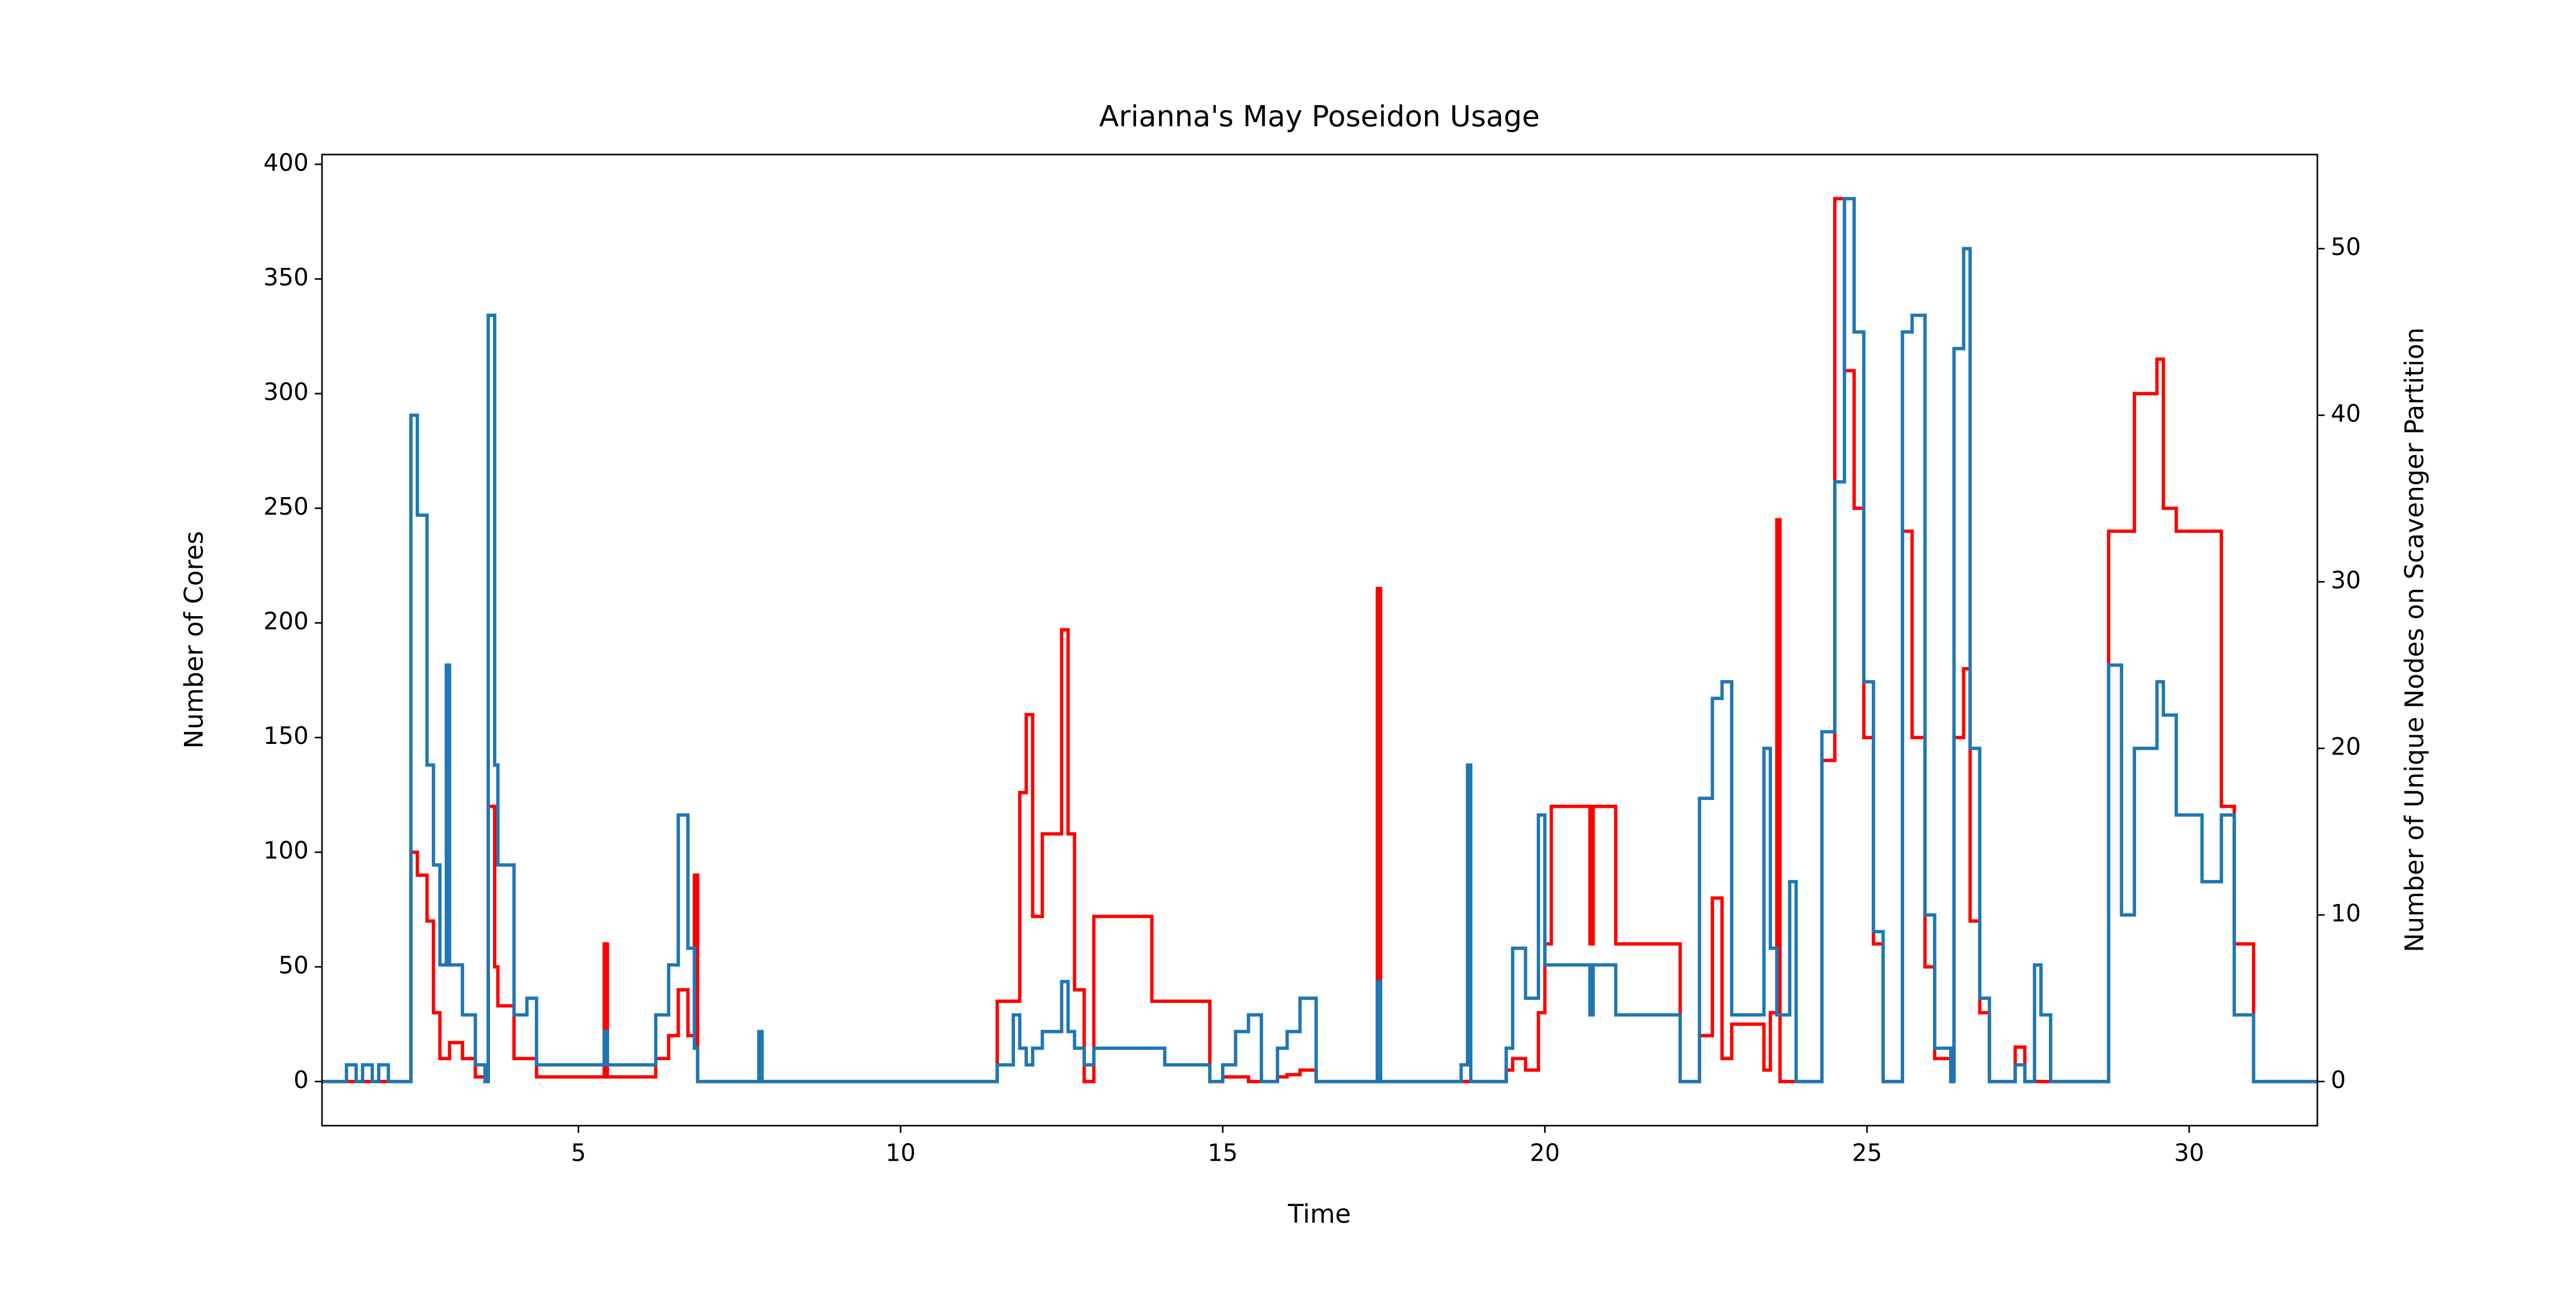 This screenshot has height=1290, width=2576. I want to click on x-tick-label: 25, so click(1868, 1153).